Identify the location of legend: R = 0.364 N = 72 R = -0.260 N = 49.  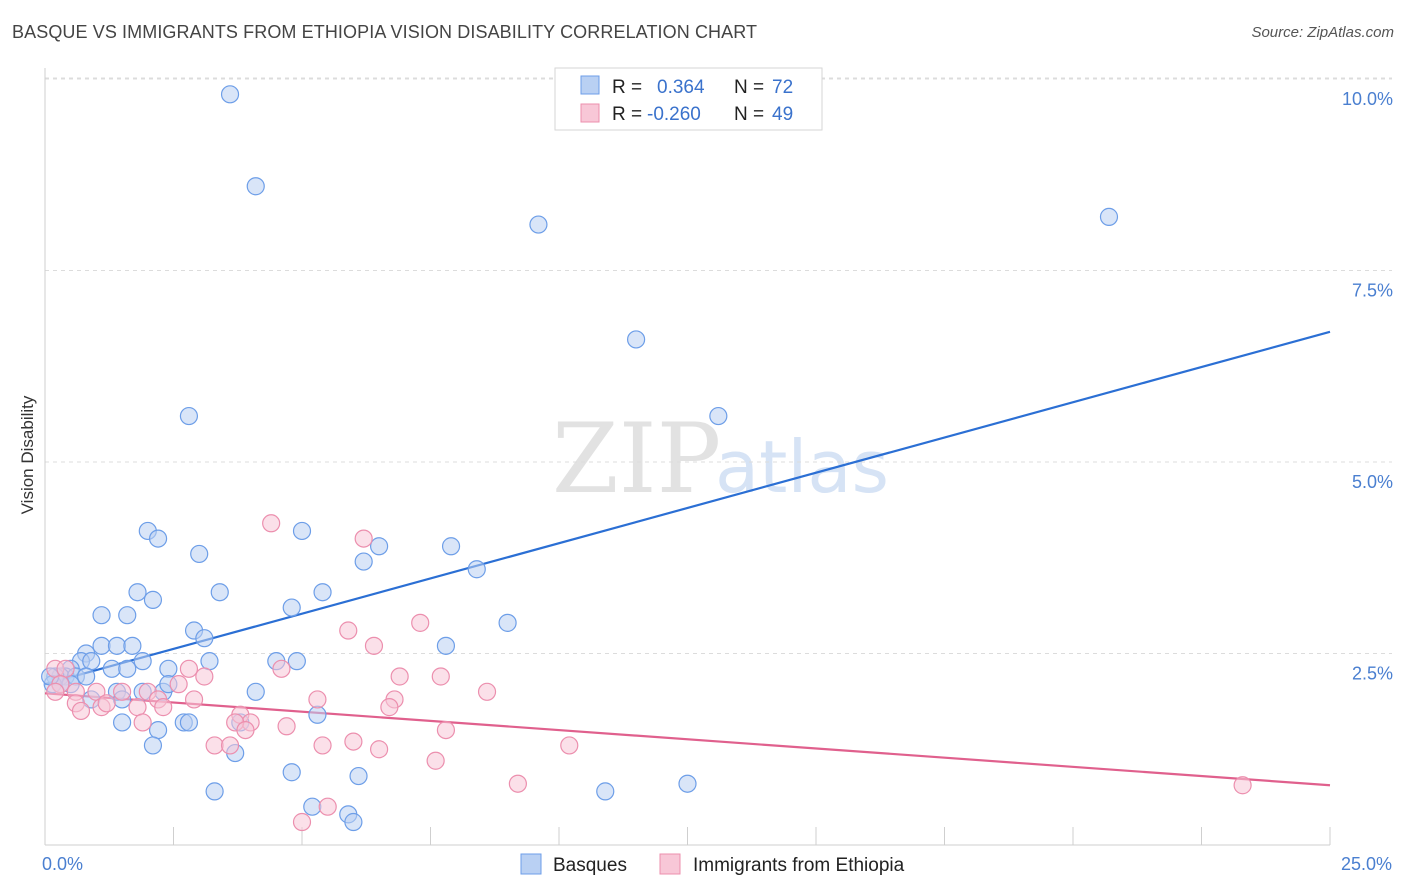
(688, 99).